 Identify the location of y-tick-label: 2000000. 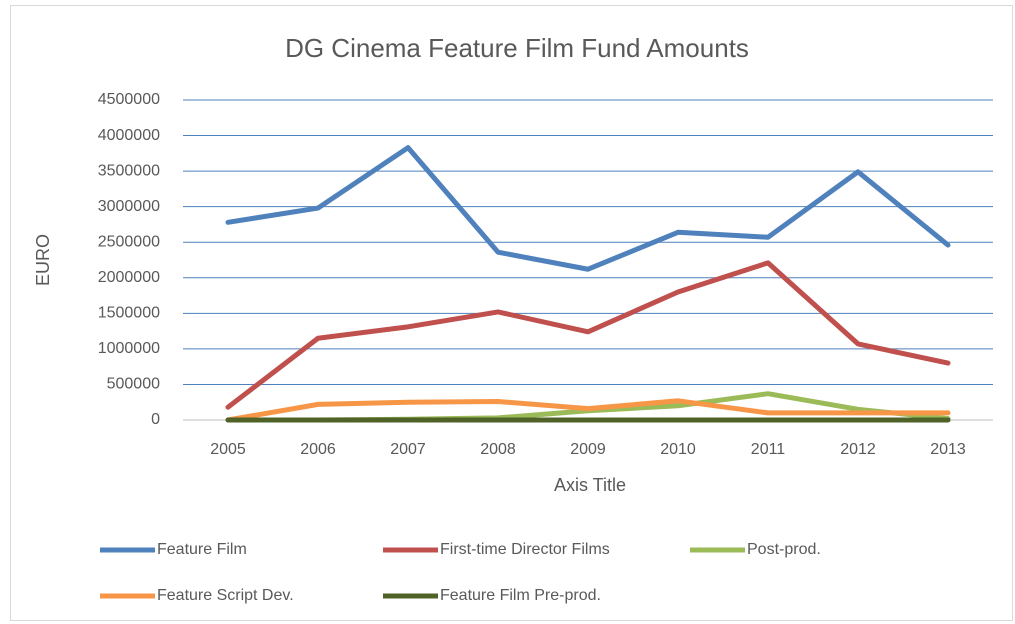
(129, 277).